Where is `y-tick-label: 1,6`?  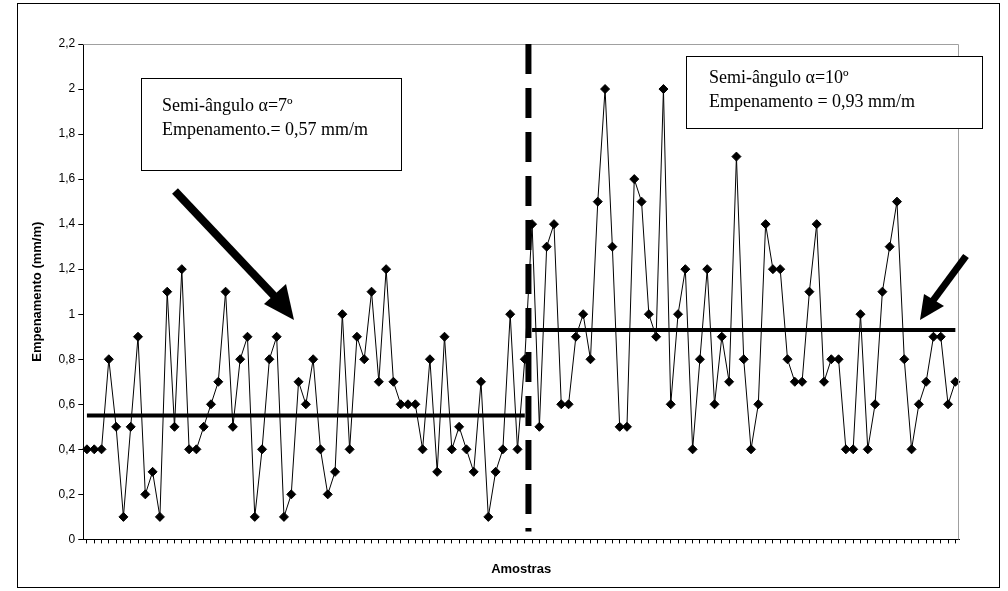 y-tick-label: 1,6 is located at coordinates (67, 178).